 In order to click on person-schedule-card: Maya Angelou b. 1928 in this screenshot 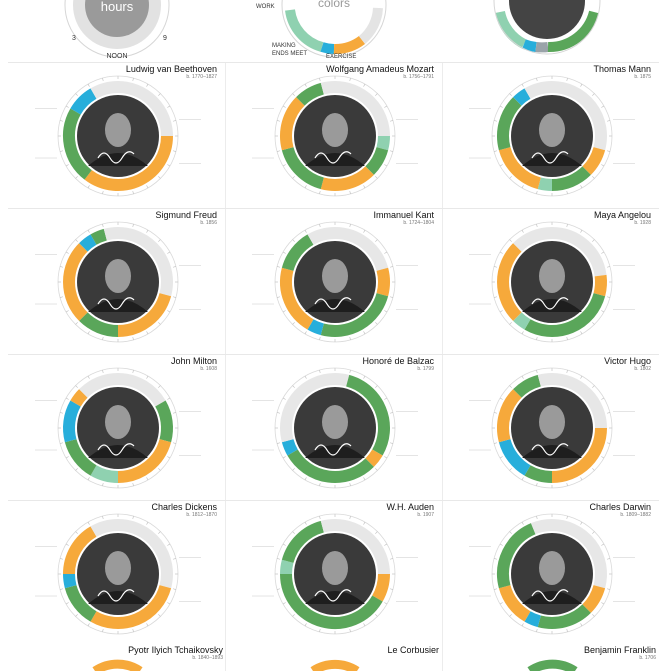, I will do `click(550, 281)`.